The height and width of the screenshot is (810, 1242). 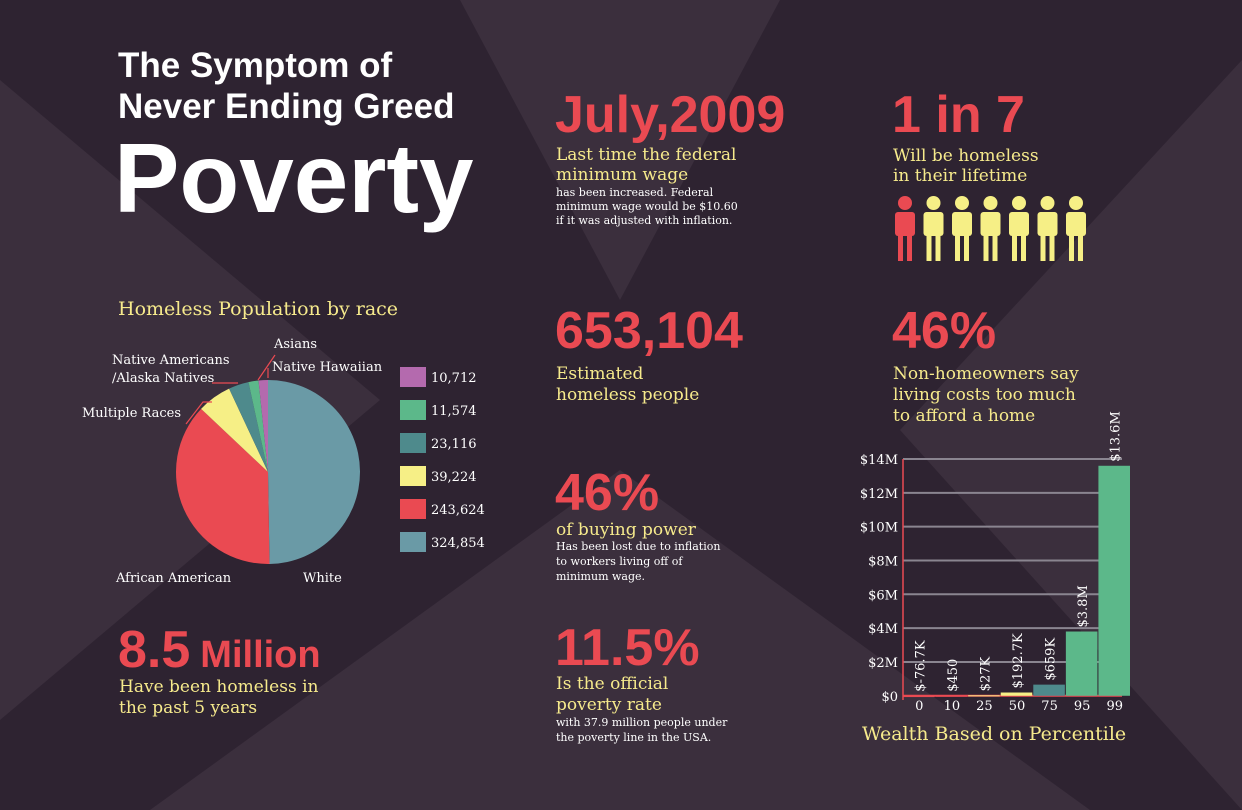 What do you see at coordinates (883, 595) in the screenshot?
I see `y-tick-label: $6M` at bounding box center [883, 595].